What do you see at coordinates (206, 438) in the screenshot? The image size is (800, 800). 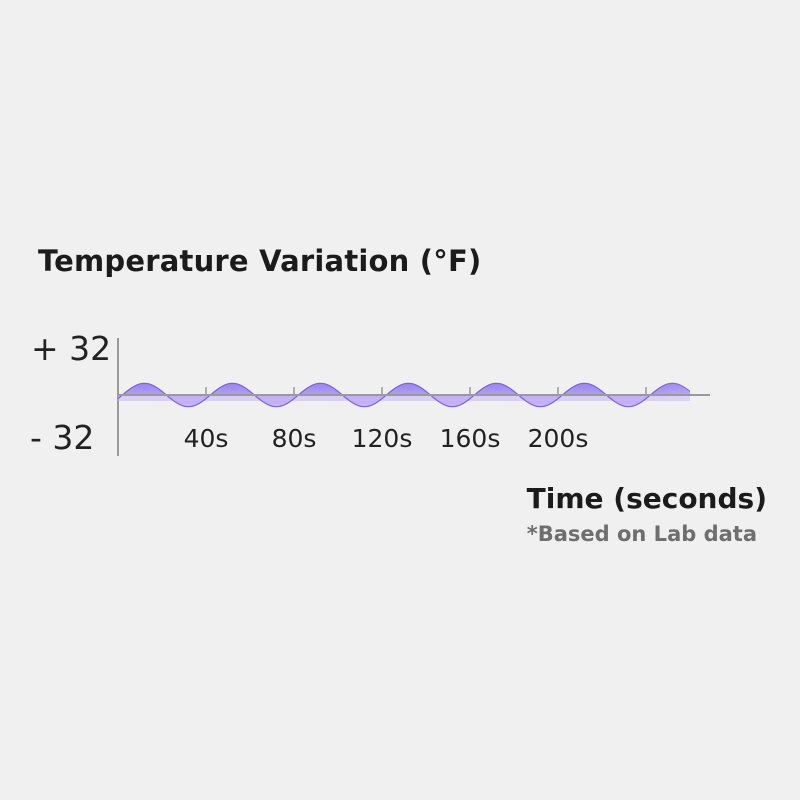 I see `x-tick-label: 40s` at bounding box center [206, 438].